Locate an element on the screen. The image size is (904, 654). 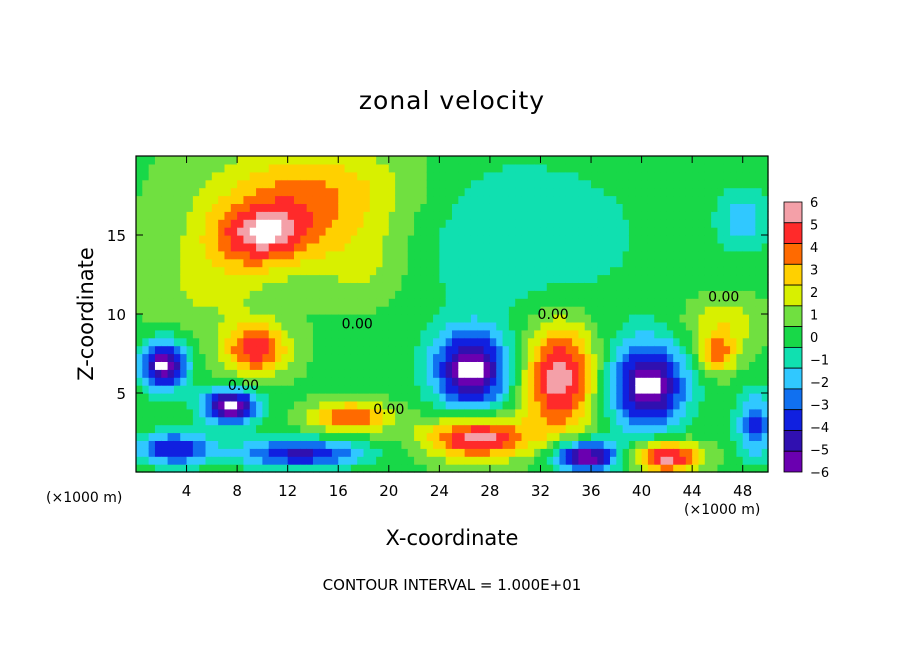
colorbar-label: 1 is located at coordinates (814, 316).